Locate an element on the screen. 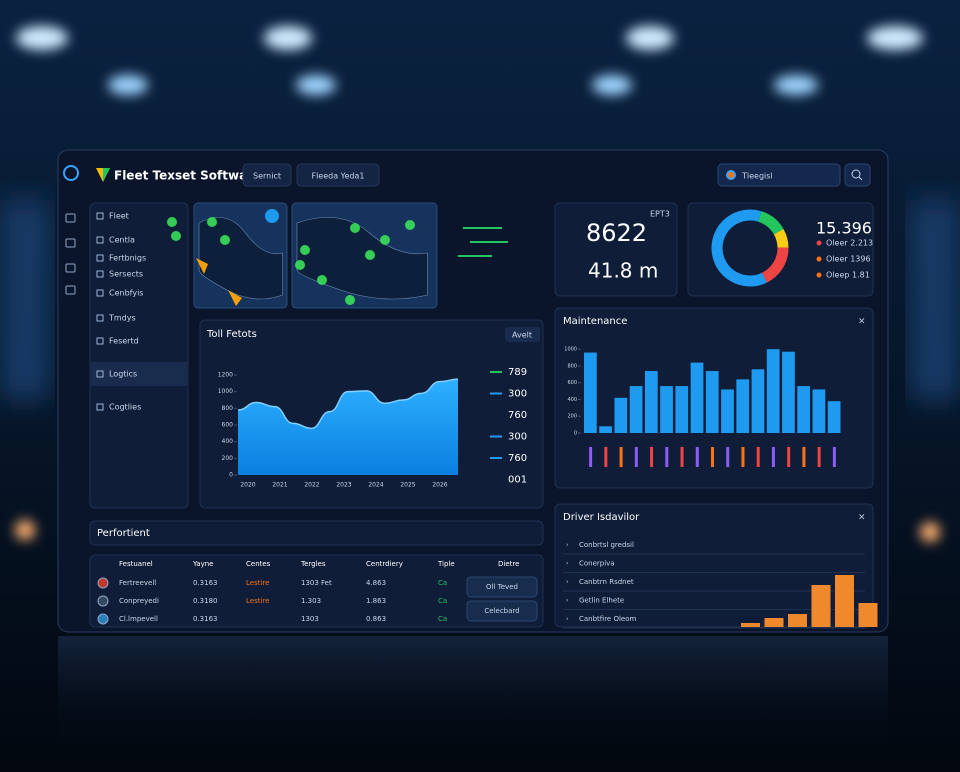  column-header: Dietre is located at coordinates (508, 564).